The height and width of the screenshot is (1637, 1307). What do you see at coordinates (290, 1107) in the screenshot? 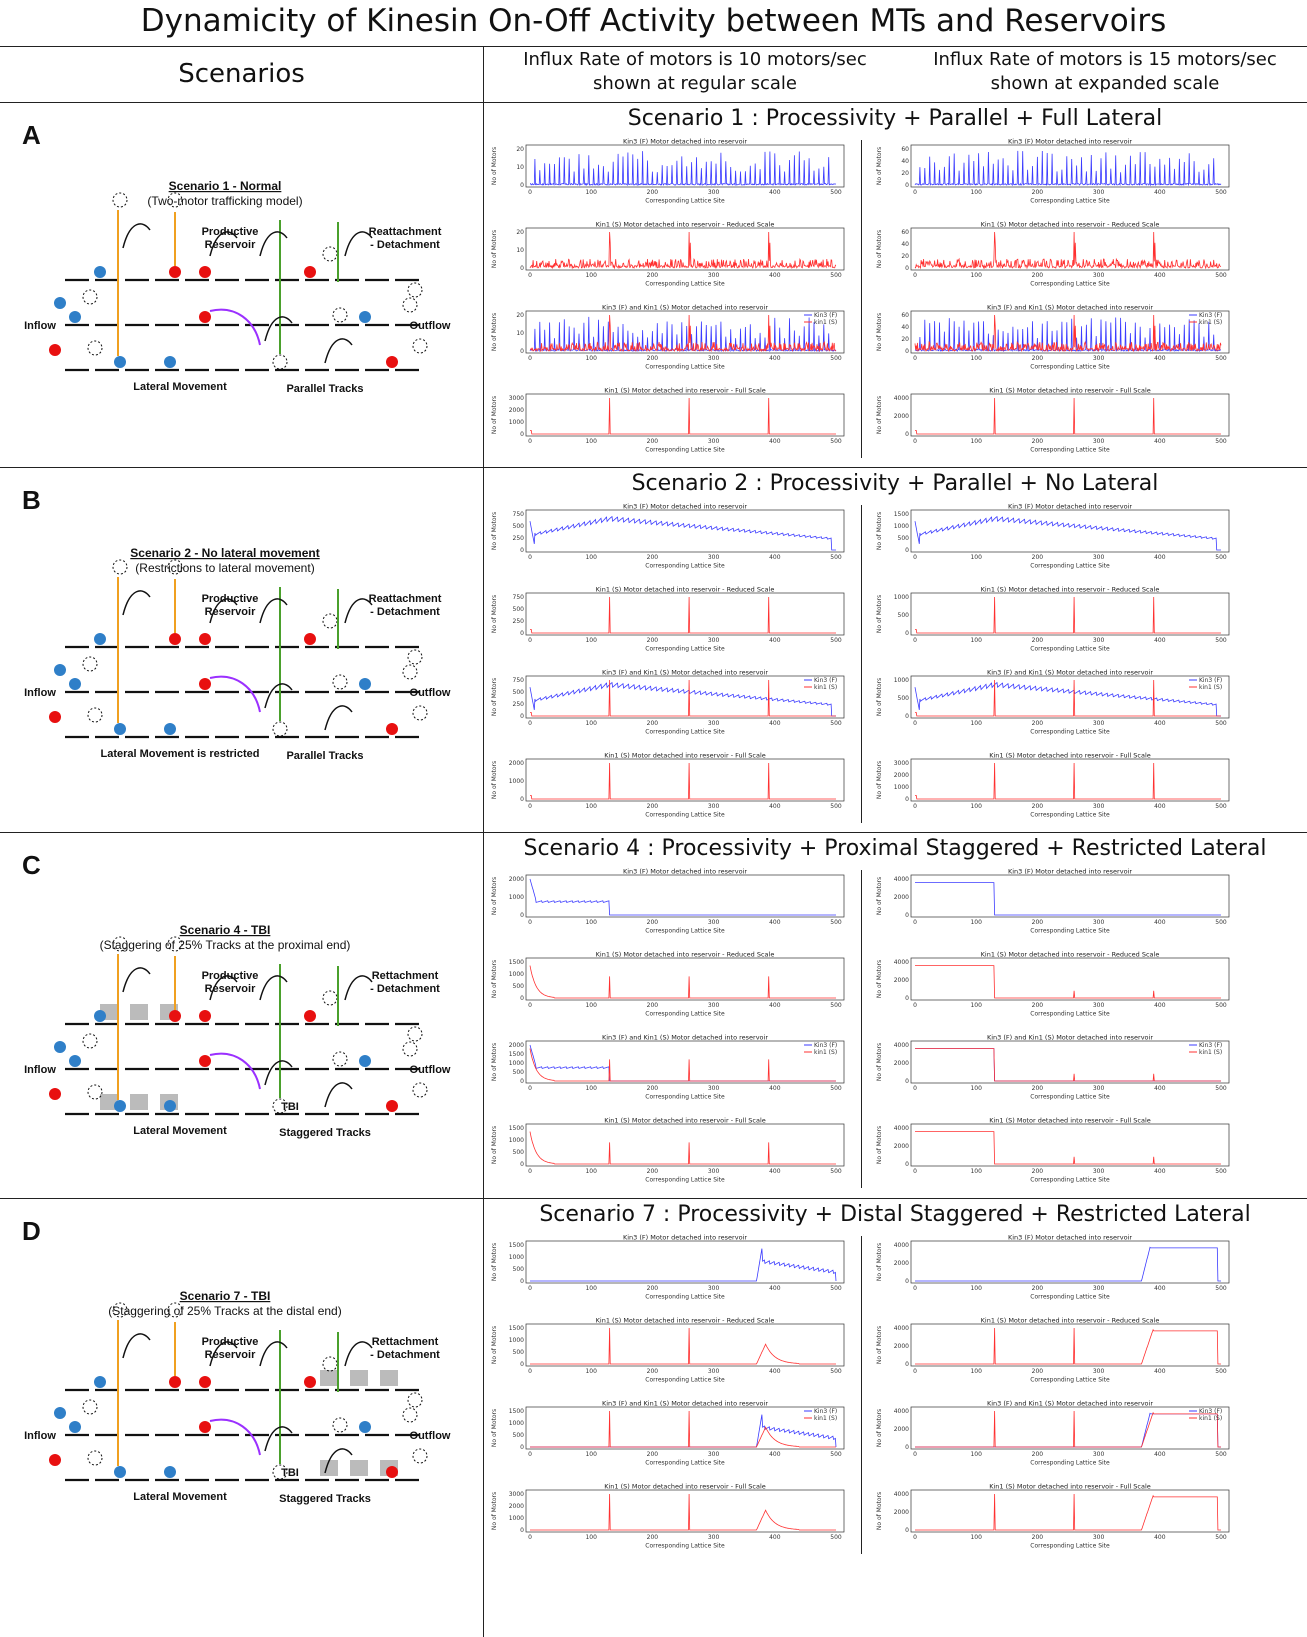
I see `tbi-label: TBI` at bounding box center [290, 1107].